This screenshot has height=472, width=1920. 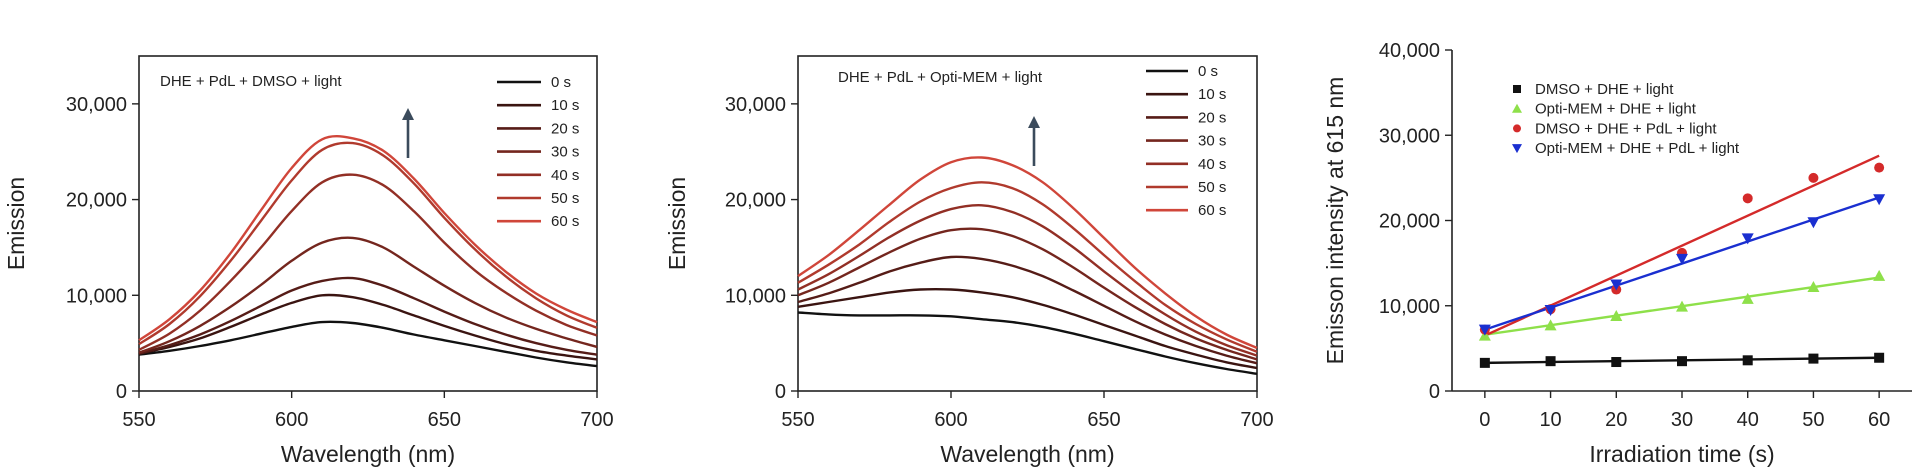 I want to click on chart-1-x-tick-label: 600, so click(x=291, y=420).